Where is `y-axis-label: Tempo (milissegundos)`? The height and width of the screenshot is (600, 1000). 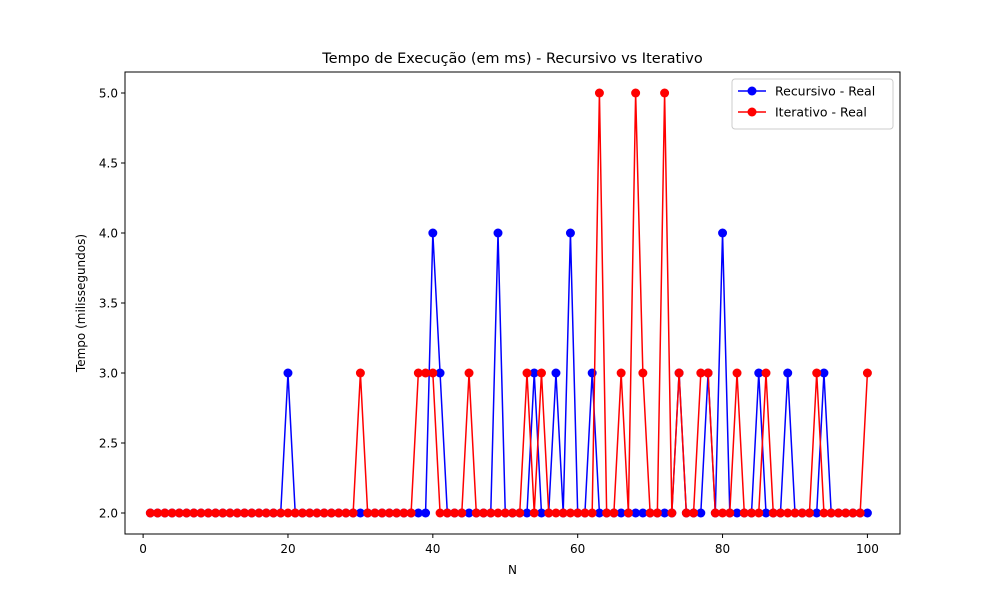
y-axis-label: Tempo (milissegundos) is located at coordinates (81, 303).